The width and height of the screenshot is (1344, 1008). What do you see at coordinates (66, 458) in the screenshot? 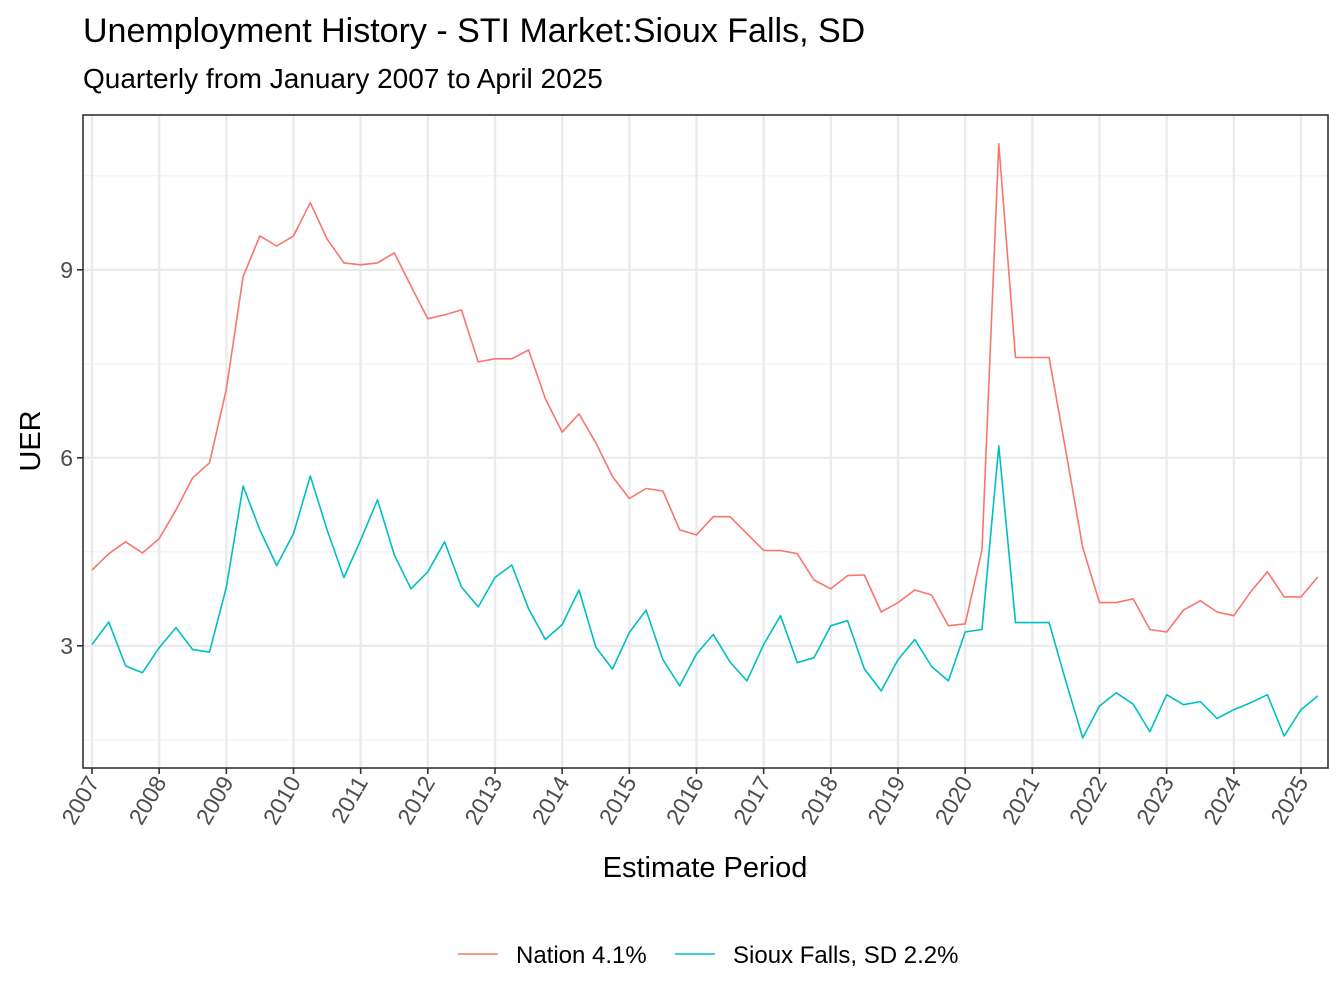
I see `y-tick-label: 6` at bounding box center [66, 458].